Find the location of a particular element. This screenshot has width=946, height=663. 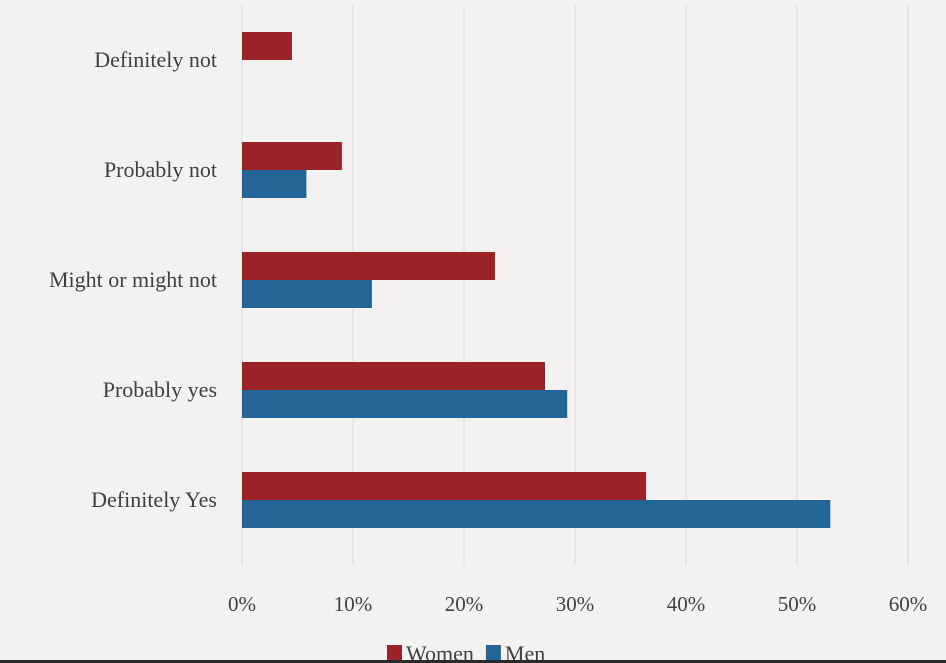

x-tick-labels: 0% 10% 20% 30% 40% 50% 60% is located at coordinates (577, 604).